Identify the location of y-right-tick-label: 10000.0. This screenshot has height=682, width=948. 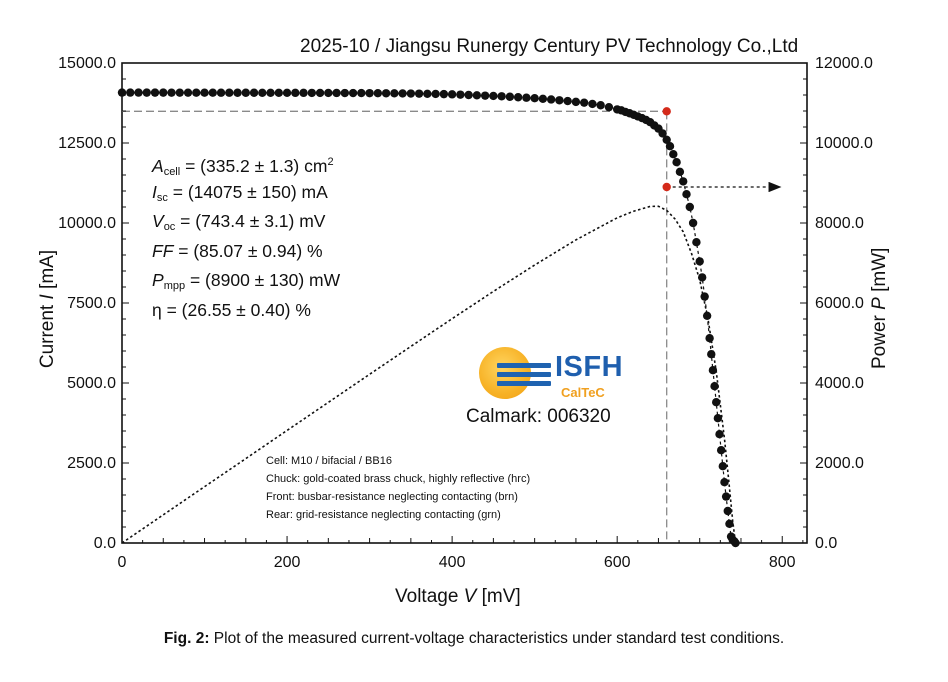
(844, 143).